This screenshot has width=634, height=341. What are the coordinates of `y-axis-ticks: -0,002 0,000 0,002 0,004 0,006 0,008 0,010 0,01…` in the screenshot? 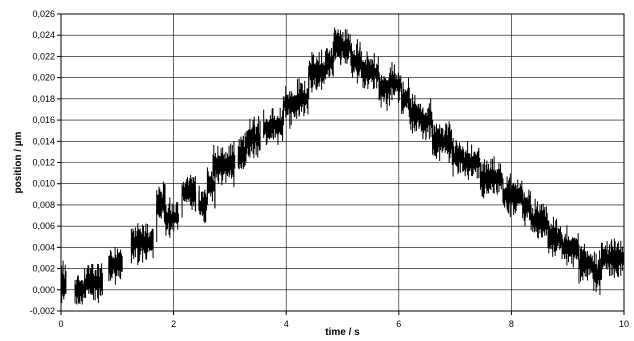 It's located at (45, 162).